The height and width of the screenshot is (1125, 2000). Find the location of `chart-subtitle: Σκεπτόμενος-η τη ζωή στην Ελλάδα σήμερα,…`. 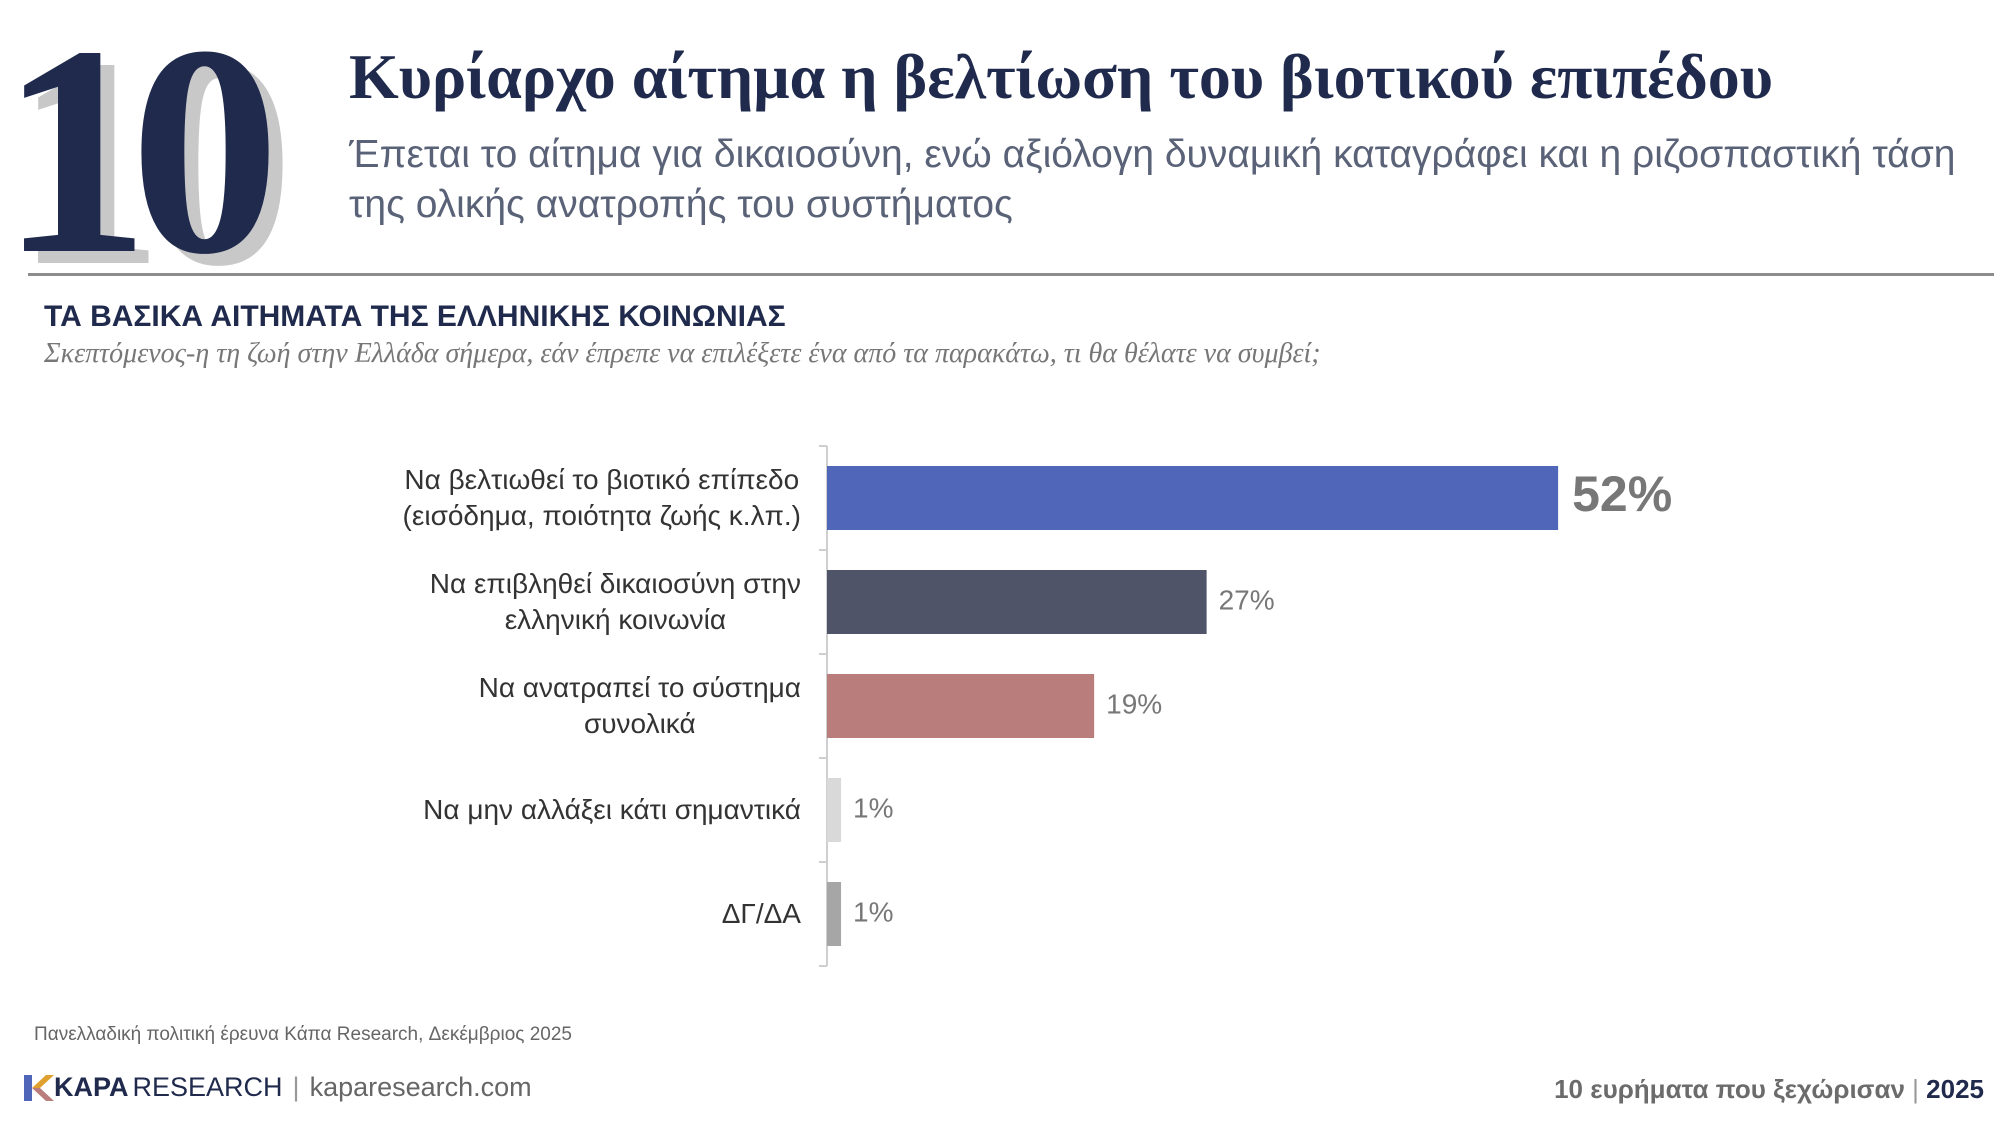

chart-subtitle: Σκεπτόμενος-η τη ζωή στην Ελλάδα σήμερα,… is located at coordinates (682, 353).